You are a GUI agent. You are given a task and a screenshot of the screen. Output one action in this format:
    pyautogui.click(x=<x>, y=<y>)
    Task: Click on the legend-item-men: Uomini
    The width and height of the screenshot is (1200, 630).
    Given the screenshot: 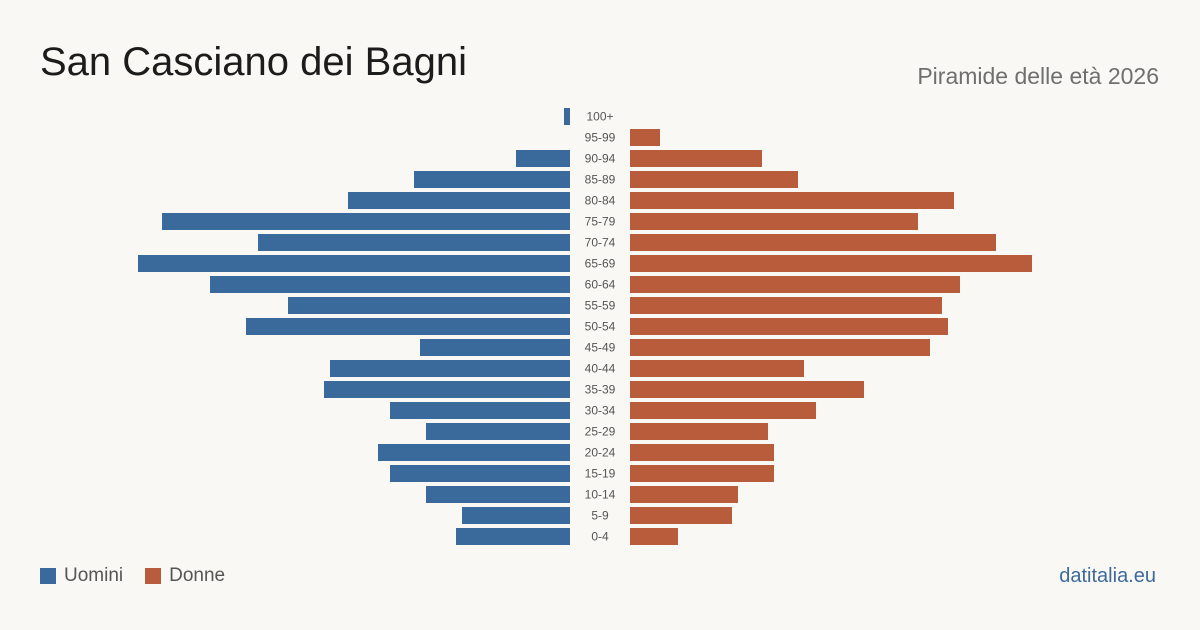 What is the action you would take?
    pyautogui.click(x=81, y=576)
    